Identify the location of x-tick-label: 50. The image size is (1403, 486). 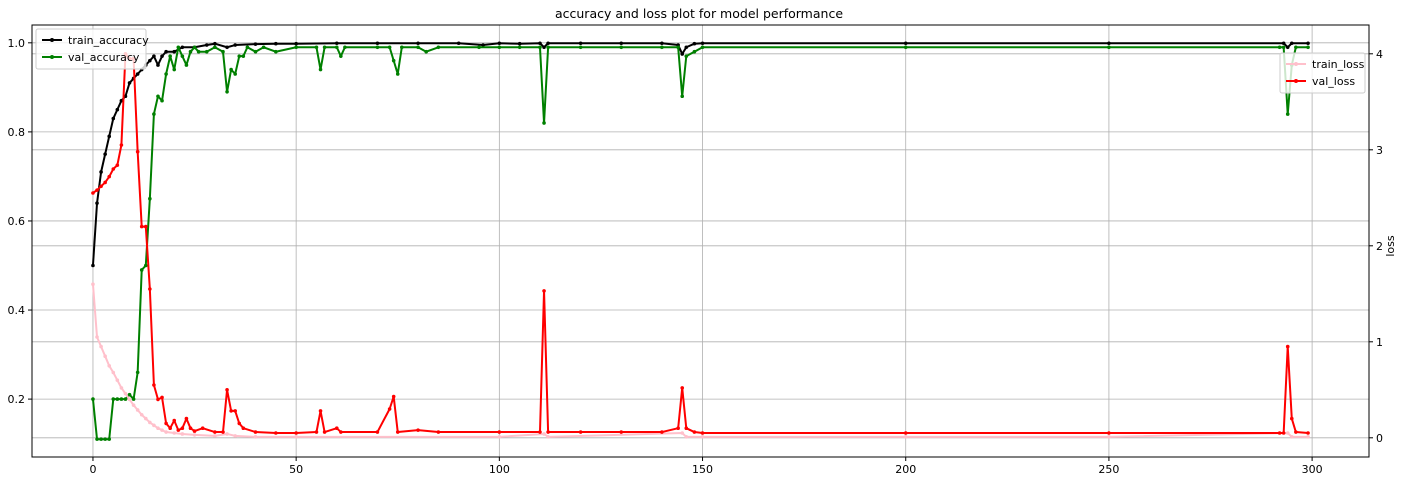
(296, 469).